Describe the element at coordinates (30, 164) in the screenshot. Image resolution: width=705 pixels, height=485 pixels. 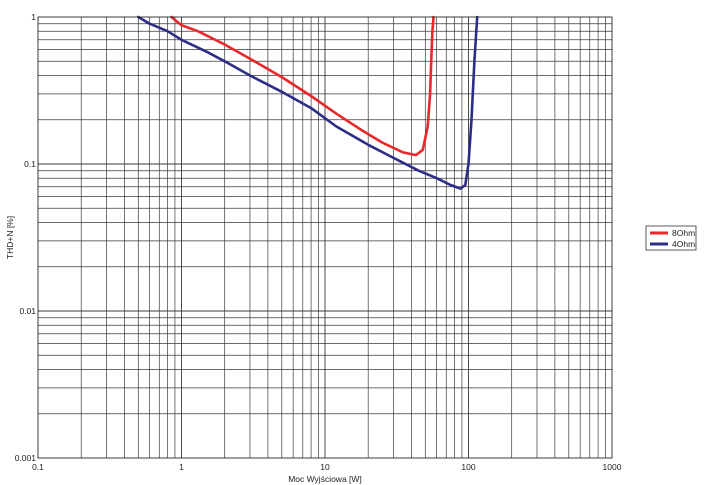
I see `y-tick-label: 0.1` at that location.